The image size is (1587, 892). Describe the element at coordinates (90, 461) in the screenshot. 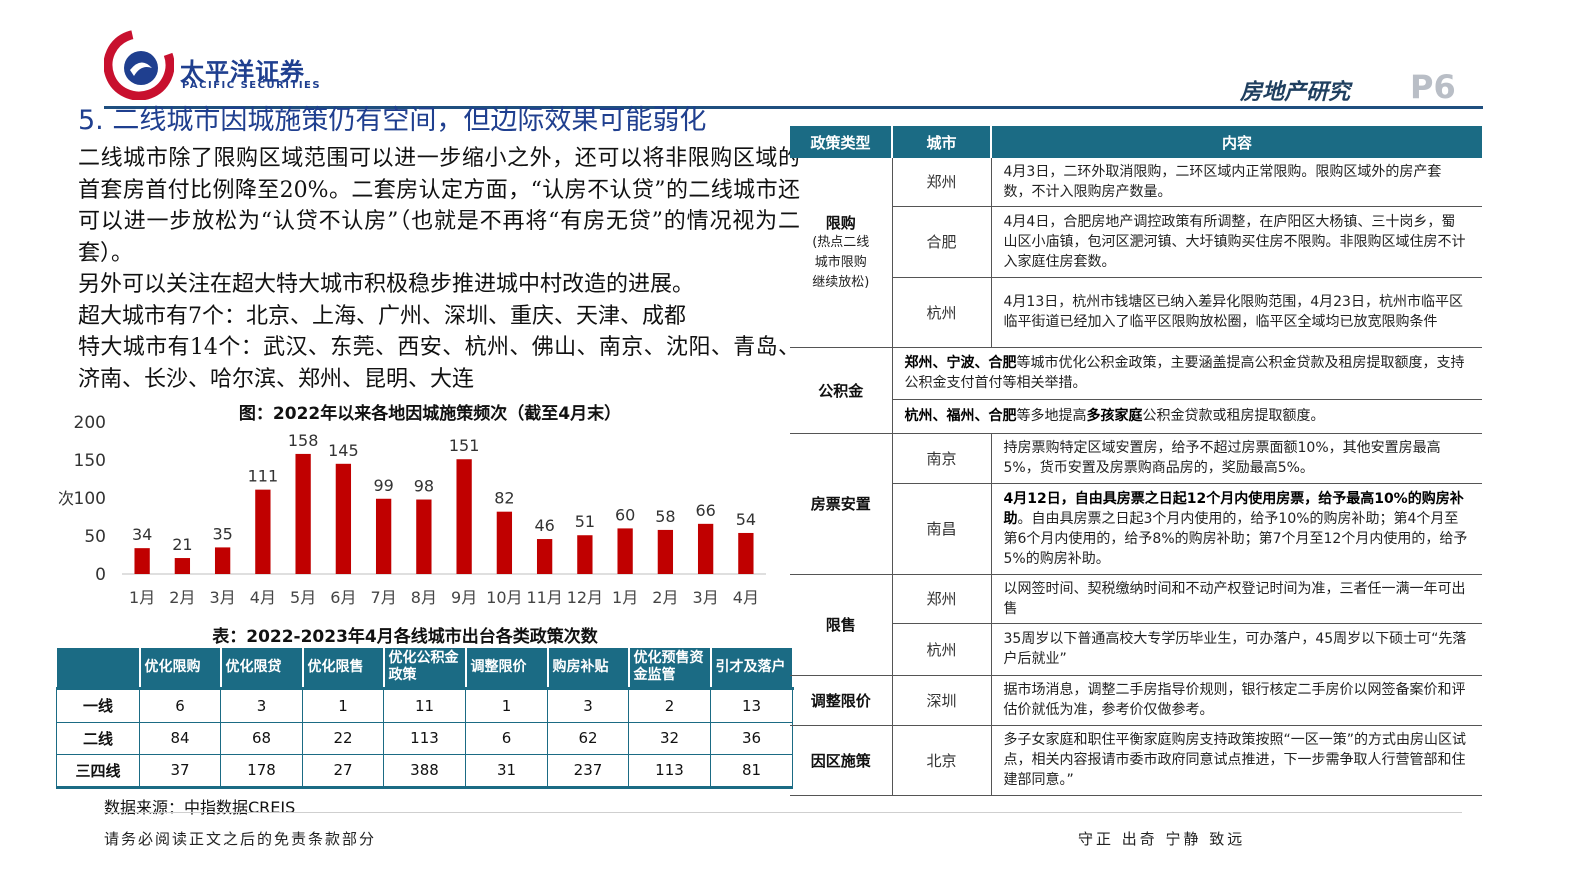

I see `y-tick-label: 150` at that location.